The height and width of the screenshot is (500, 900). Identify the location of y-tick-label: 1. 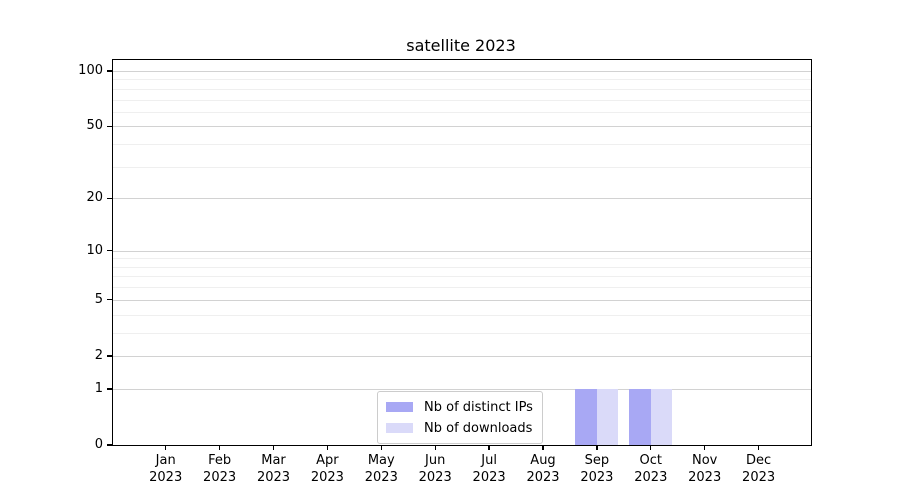
(98, 388).